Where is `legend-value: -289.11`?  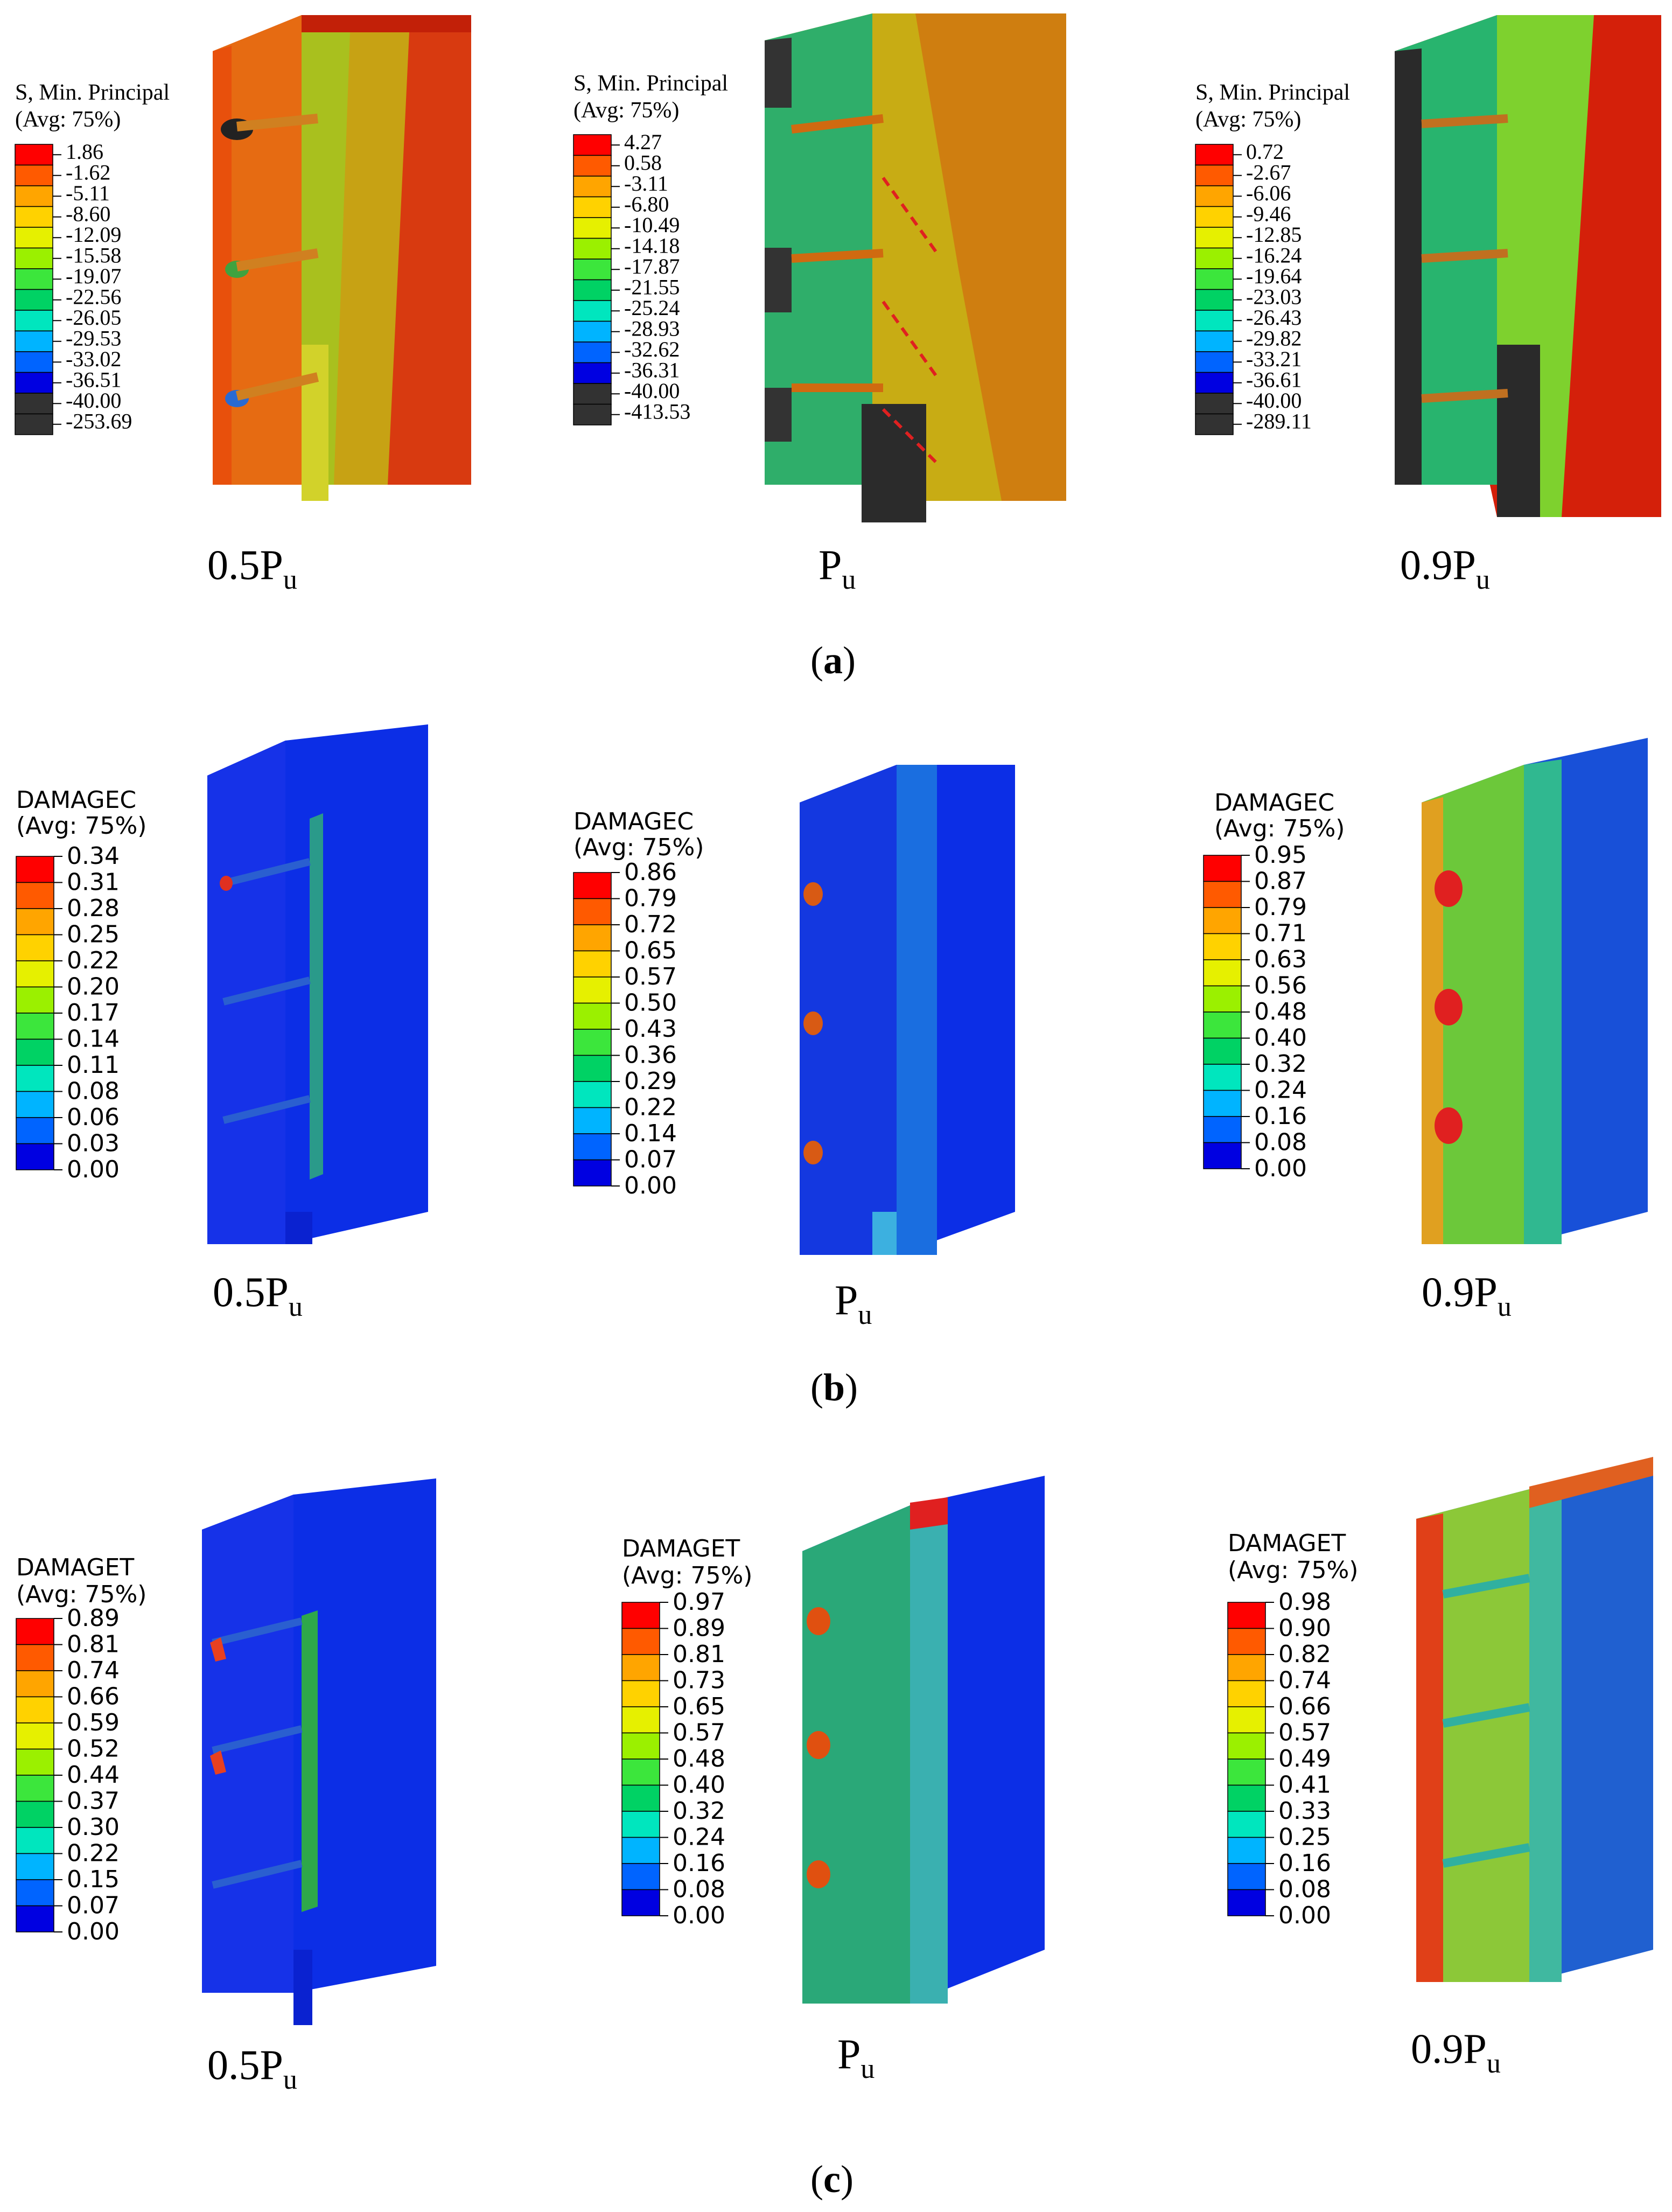 legend-value: -289.11 is located at coordinates (1279, 421).